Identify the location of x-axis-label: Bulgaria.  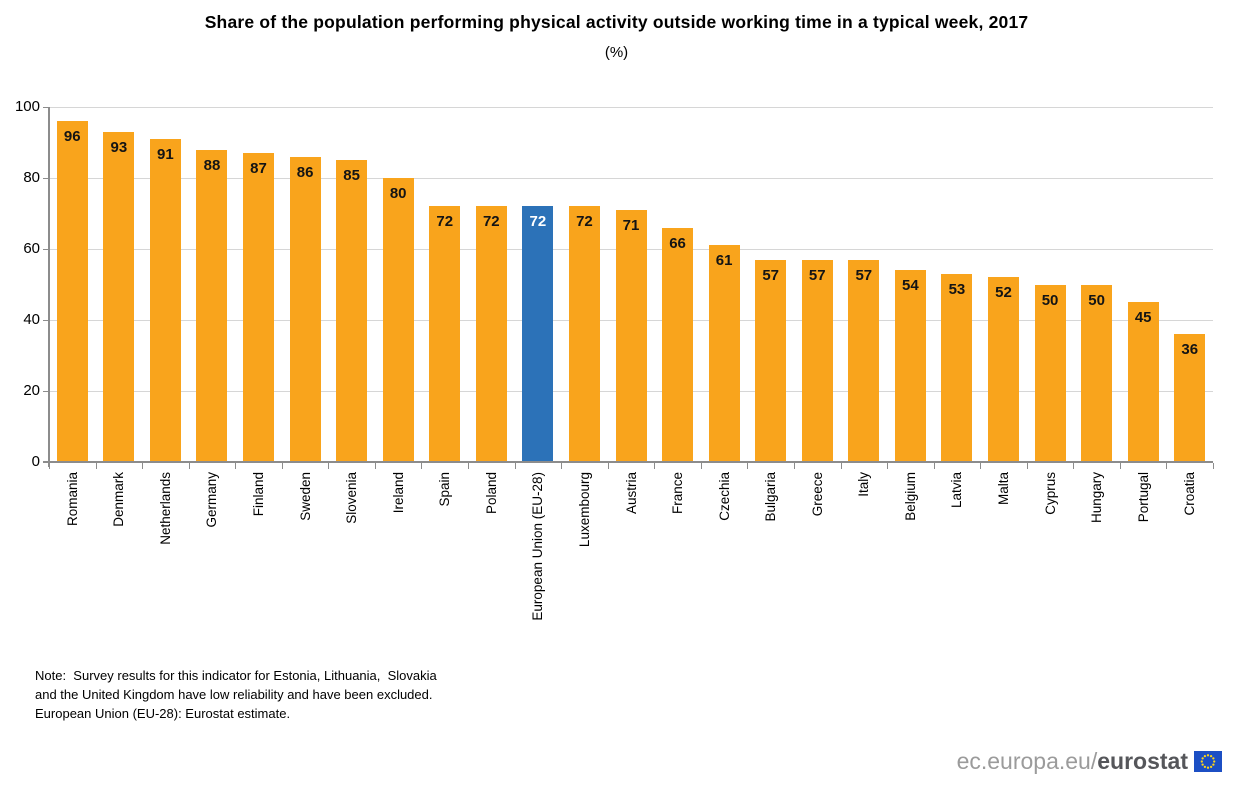
(771, 497).